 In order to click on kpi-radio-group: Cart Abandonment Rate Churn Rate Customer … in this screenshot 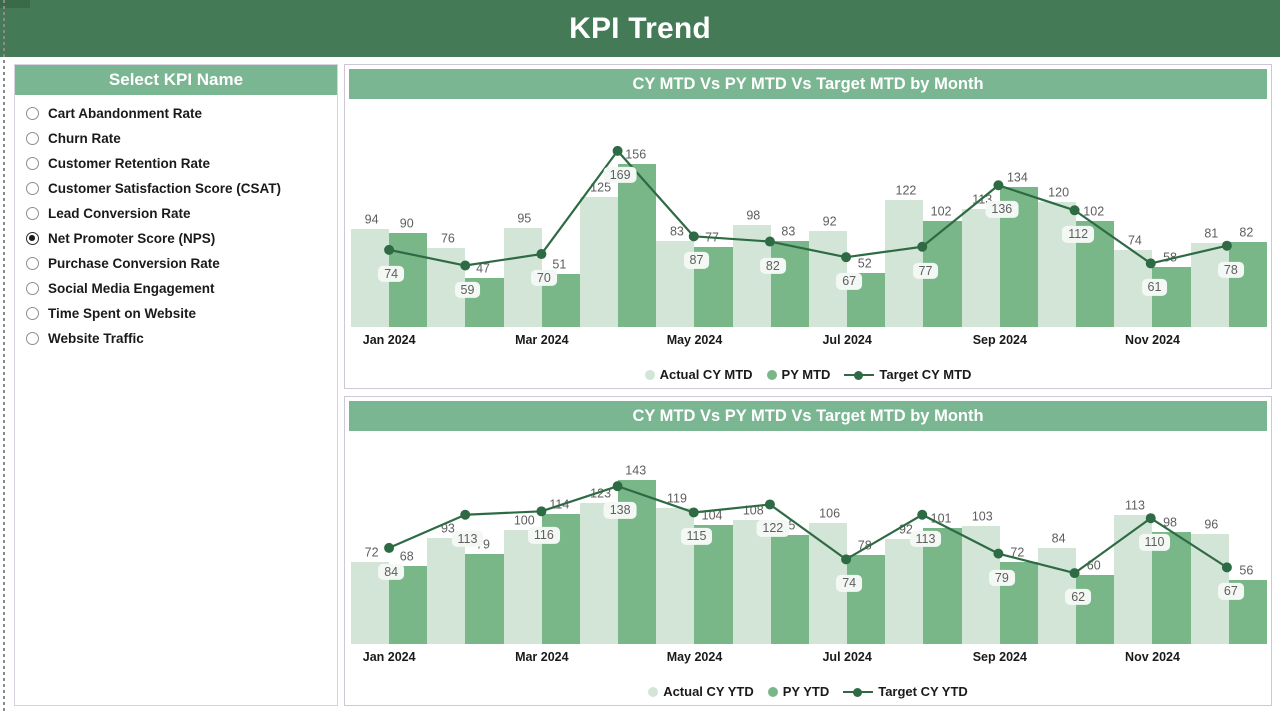, I will do `click(176, 223)`.